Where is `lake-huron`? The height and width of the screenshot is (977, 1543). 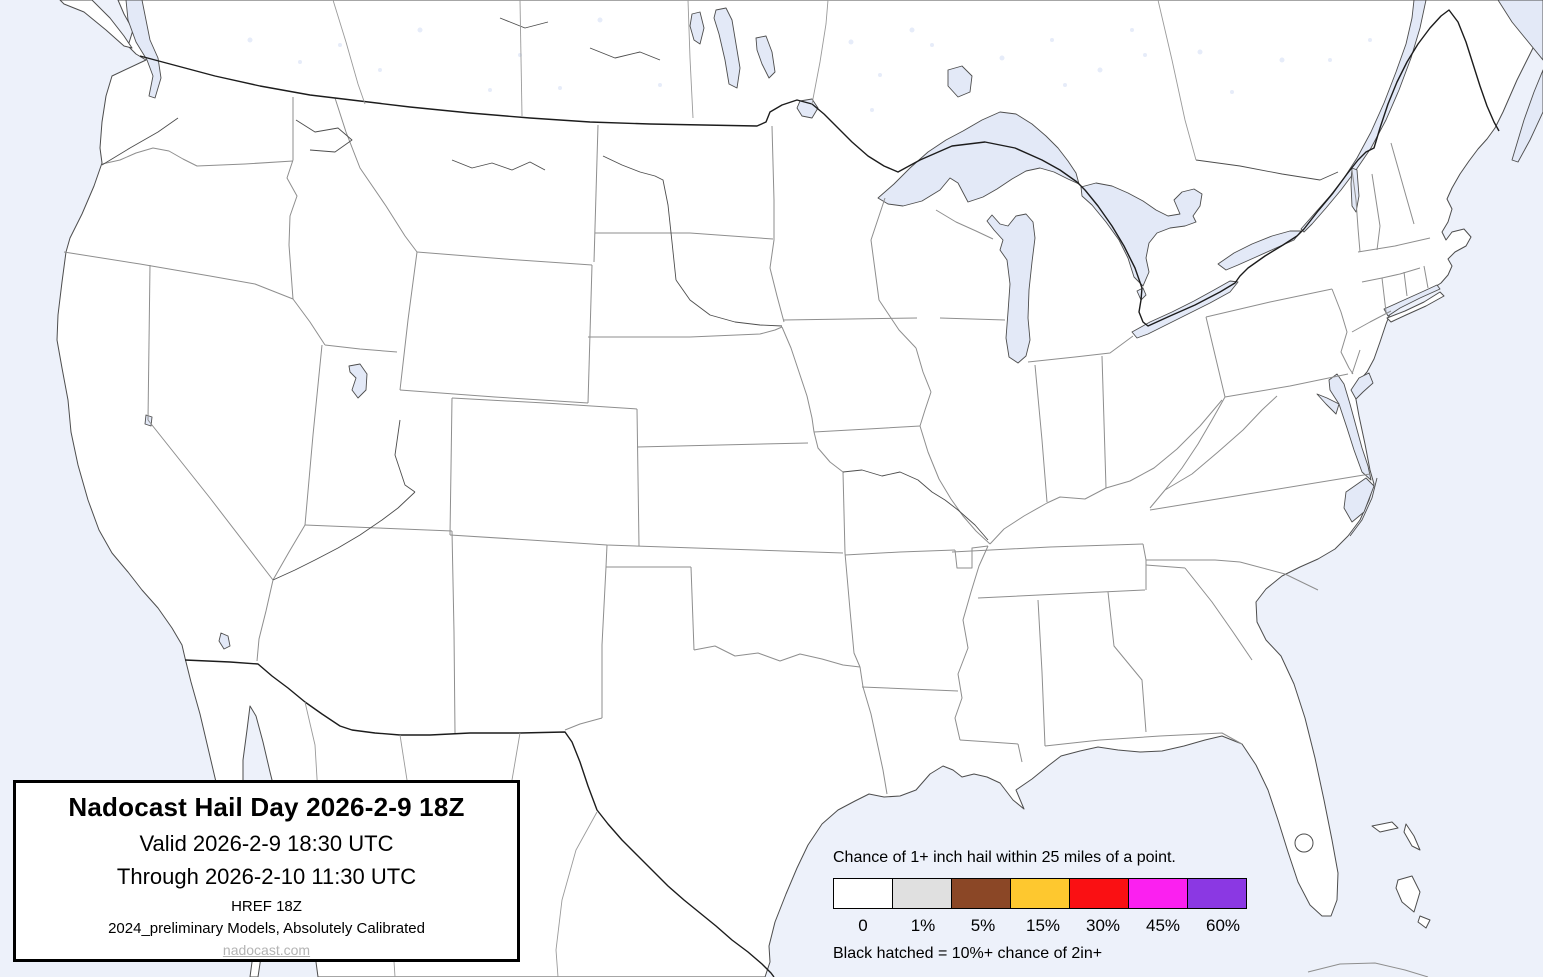
lake-huron is located at coordinates (1141, 234).